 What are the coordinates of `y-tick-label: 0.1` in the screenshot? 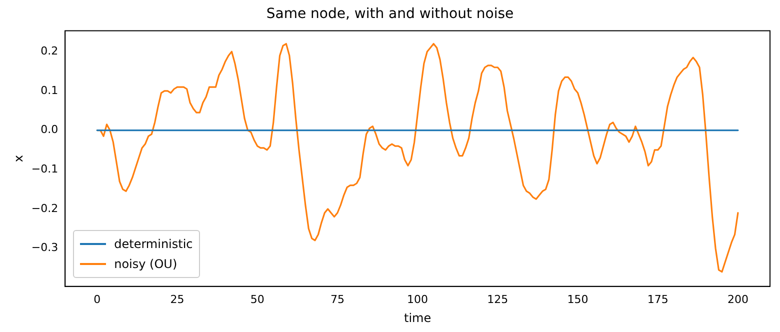 It's located at (49, 90).